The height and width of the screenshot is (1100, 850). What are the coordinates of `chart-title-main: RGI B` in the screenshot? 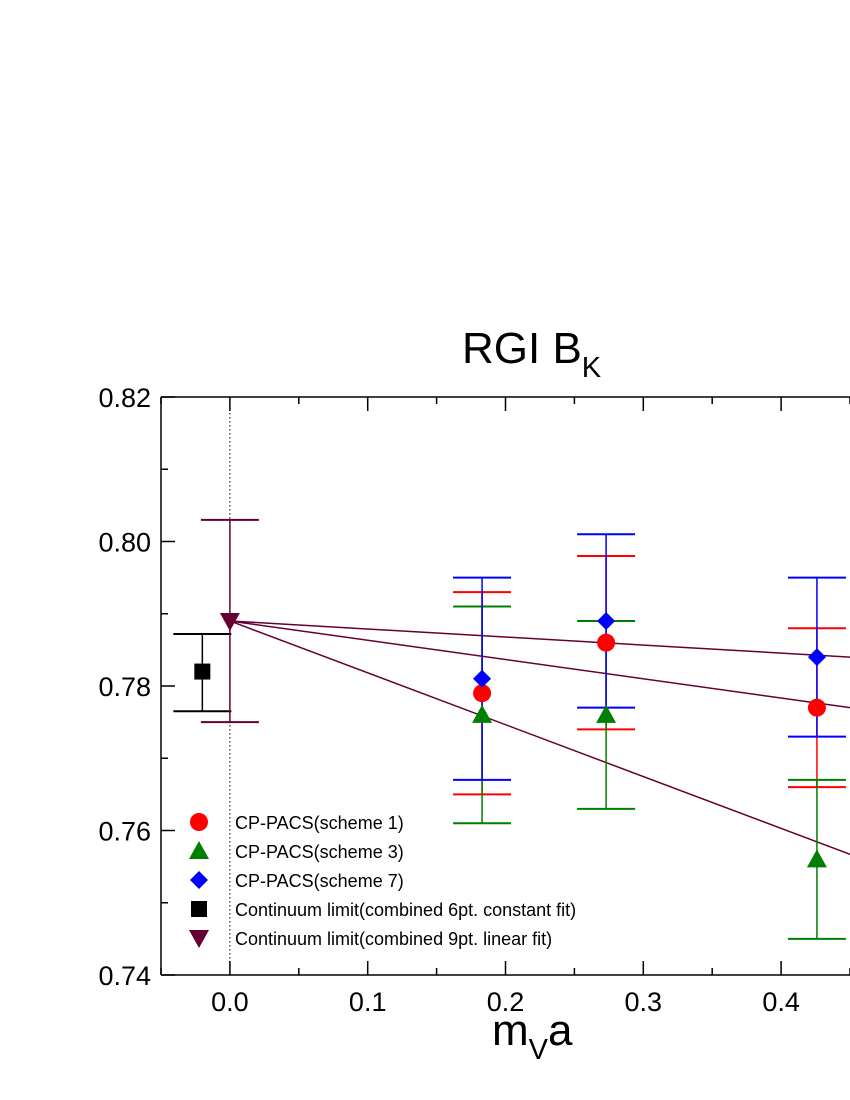 It's located at (522, 348).